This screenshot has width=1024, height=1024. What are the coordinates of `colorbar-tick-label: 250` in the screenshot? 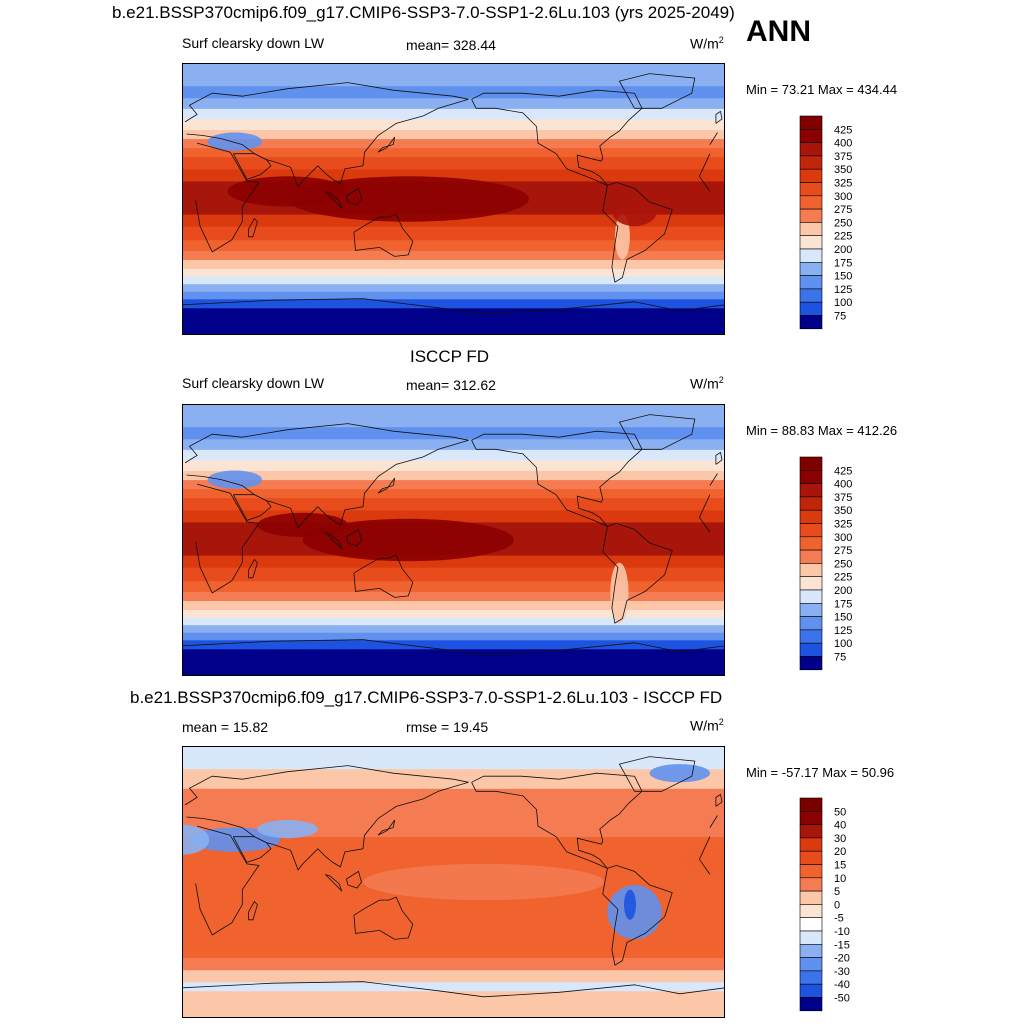 It's located at (843, 564).